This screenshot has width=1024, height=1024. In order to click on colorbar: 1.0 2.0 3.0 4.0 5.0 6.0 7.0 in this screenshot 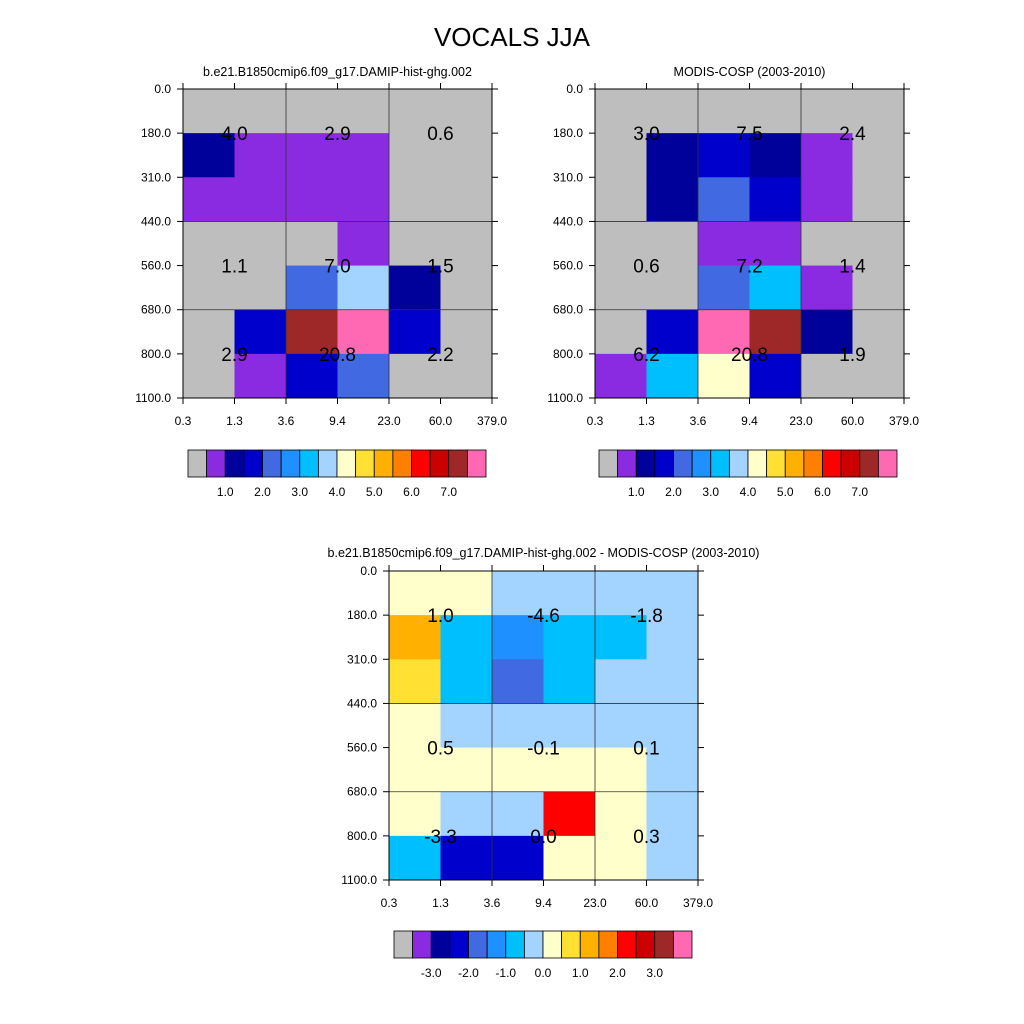, I will do `click(748, 474)`.